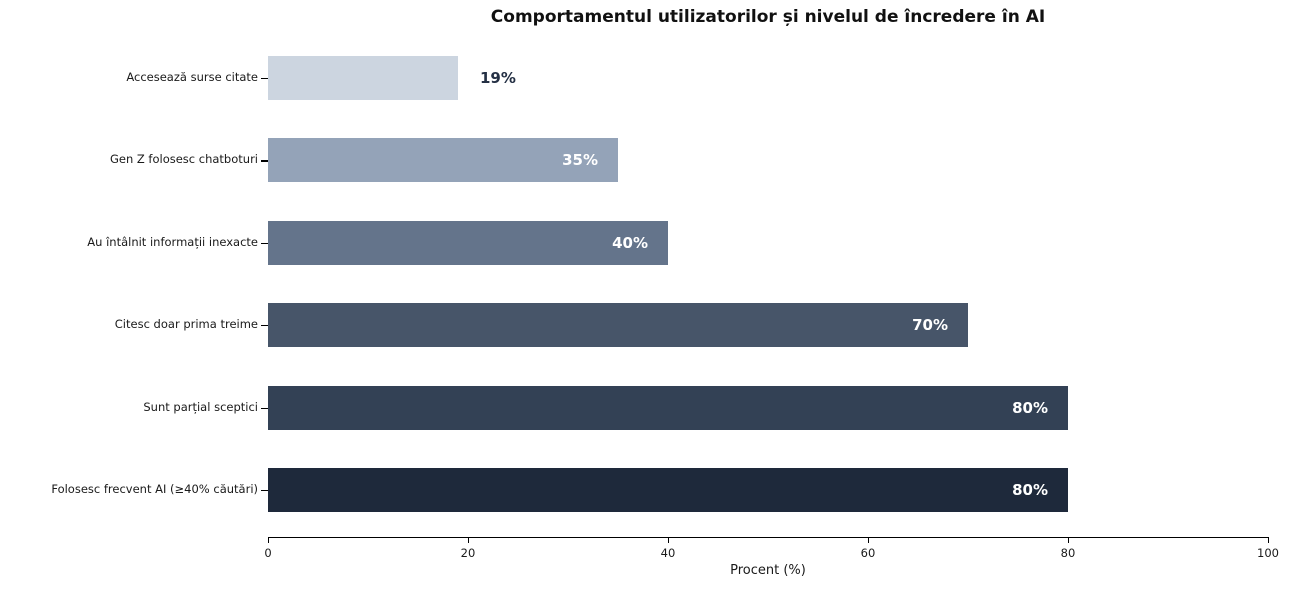  I want to click on value-label: 70%, so click(930, 325).